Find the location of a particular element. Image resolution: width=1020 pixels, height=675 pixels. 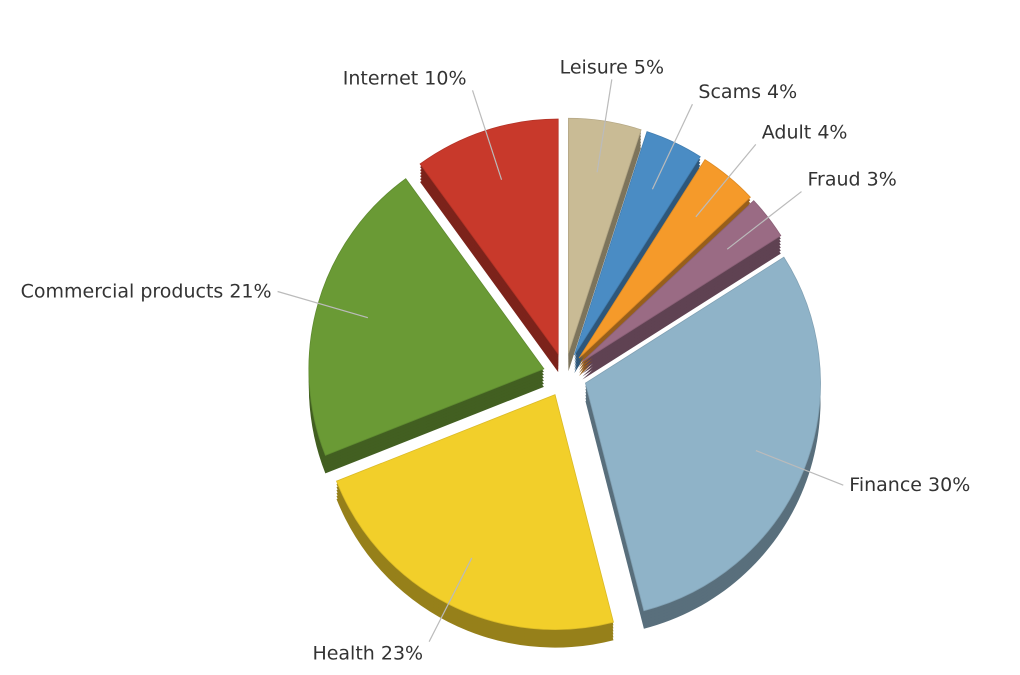

slice-label: Internet 10% is located at coordinates (405, 78).